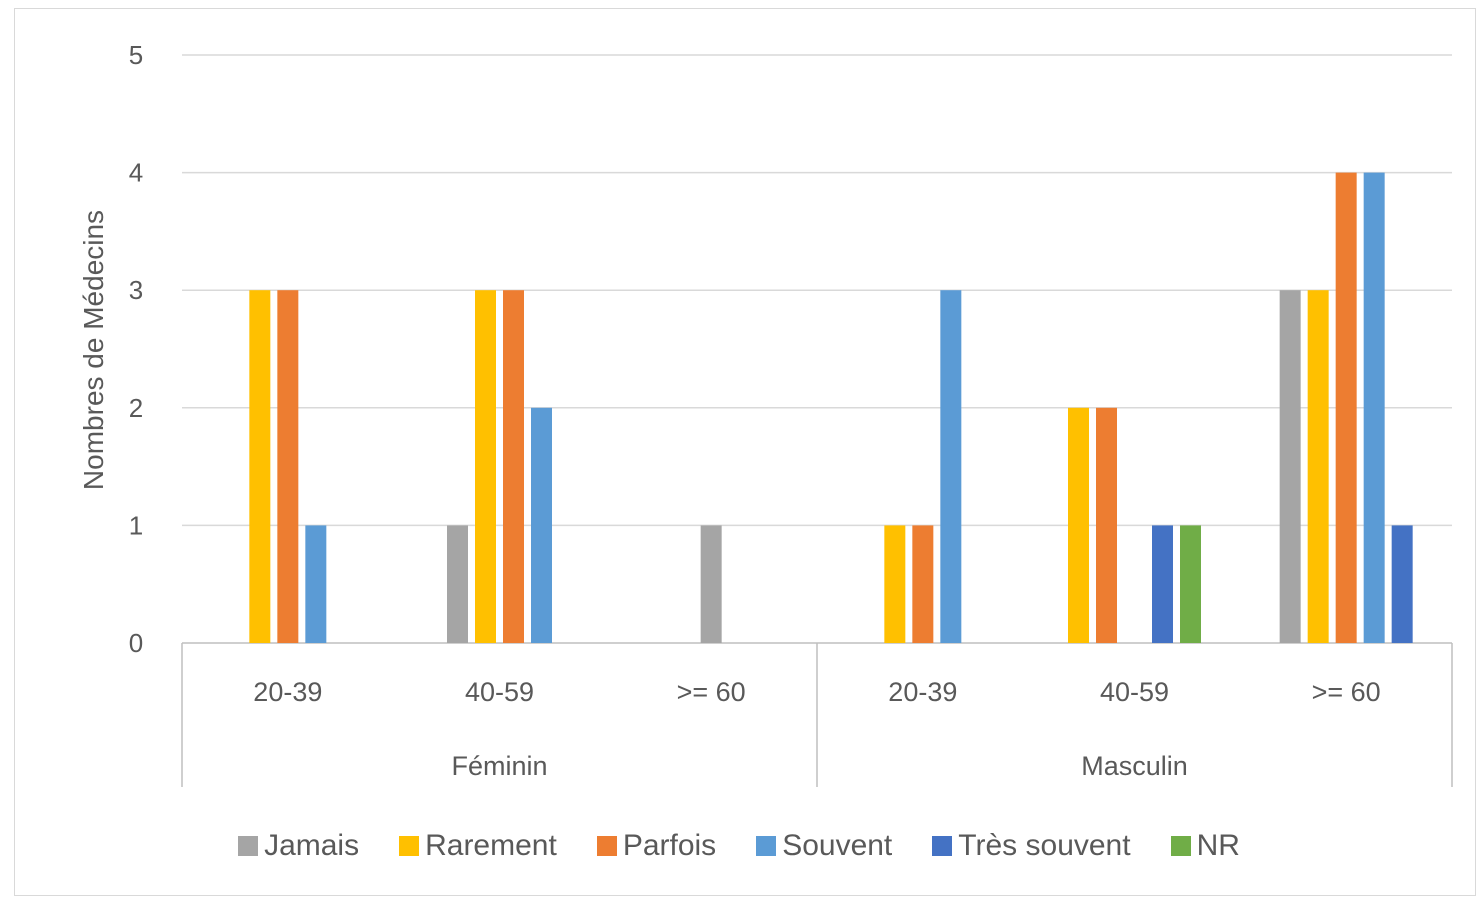 Image resolution: width=1478 pixels, height=899 pixels. Describe the element at coordinates (136, 349) in the screenshot. I see `y-axis-ticks: 0 1 2 3 4 5` at that location.